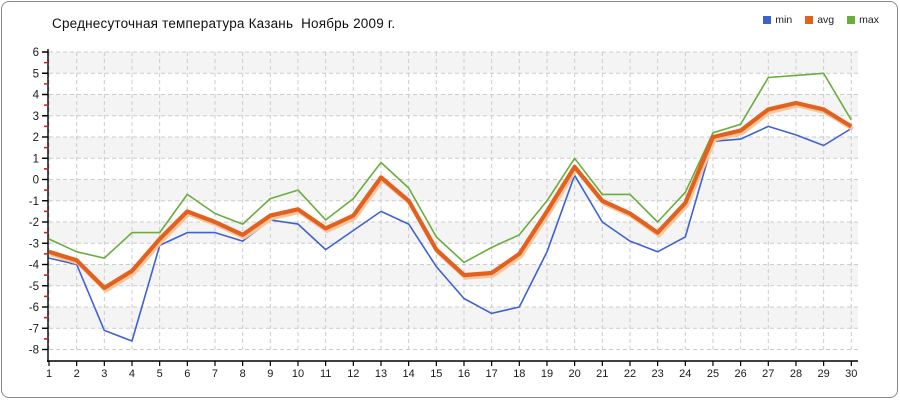  I want to click on y-tick-label: -3, so click(34, 244).